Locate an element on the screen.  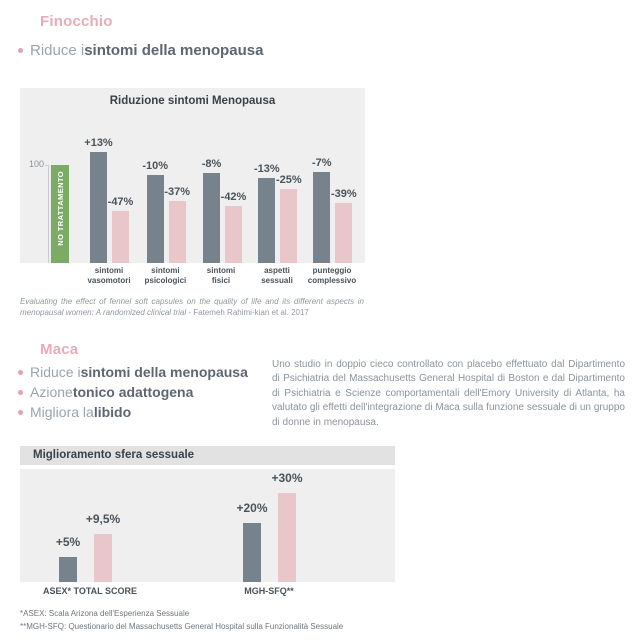
bar-gray-punteggio-complessivo-value: -7% is located at coordinates (322, 163).